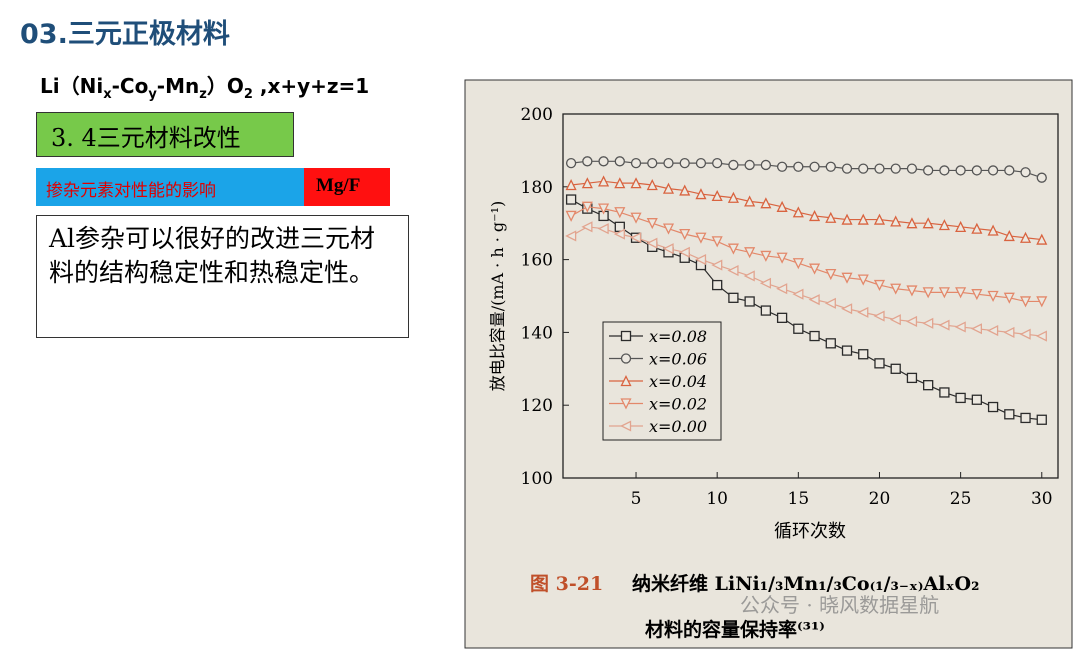 The width and height of the screenshot is (1080, 650). I want to click on formula-part: ,x+y+z=1, so click(311, 86).